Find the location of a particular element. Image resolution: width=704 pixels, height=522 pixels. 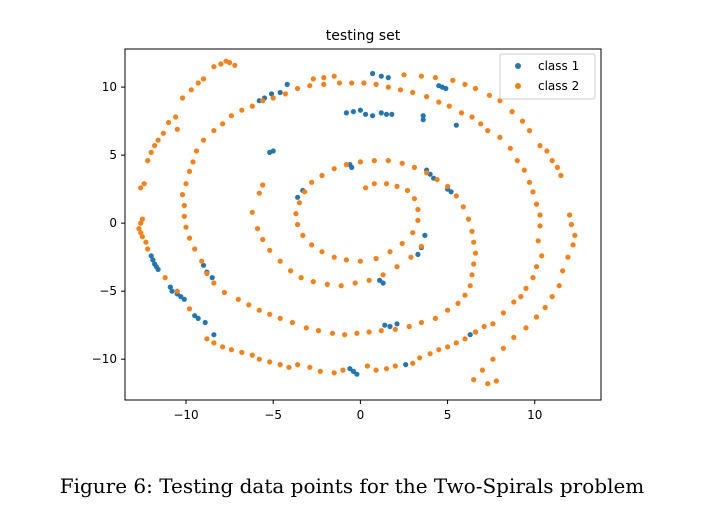

x-tick-label: 0 is located at coordinates (361, 415).